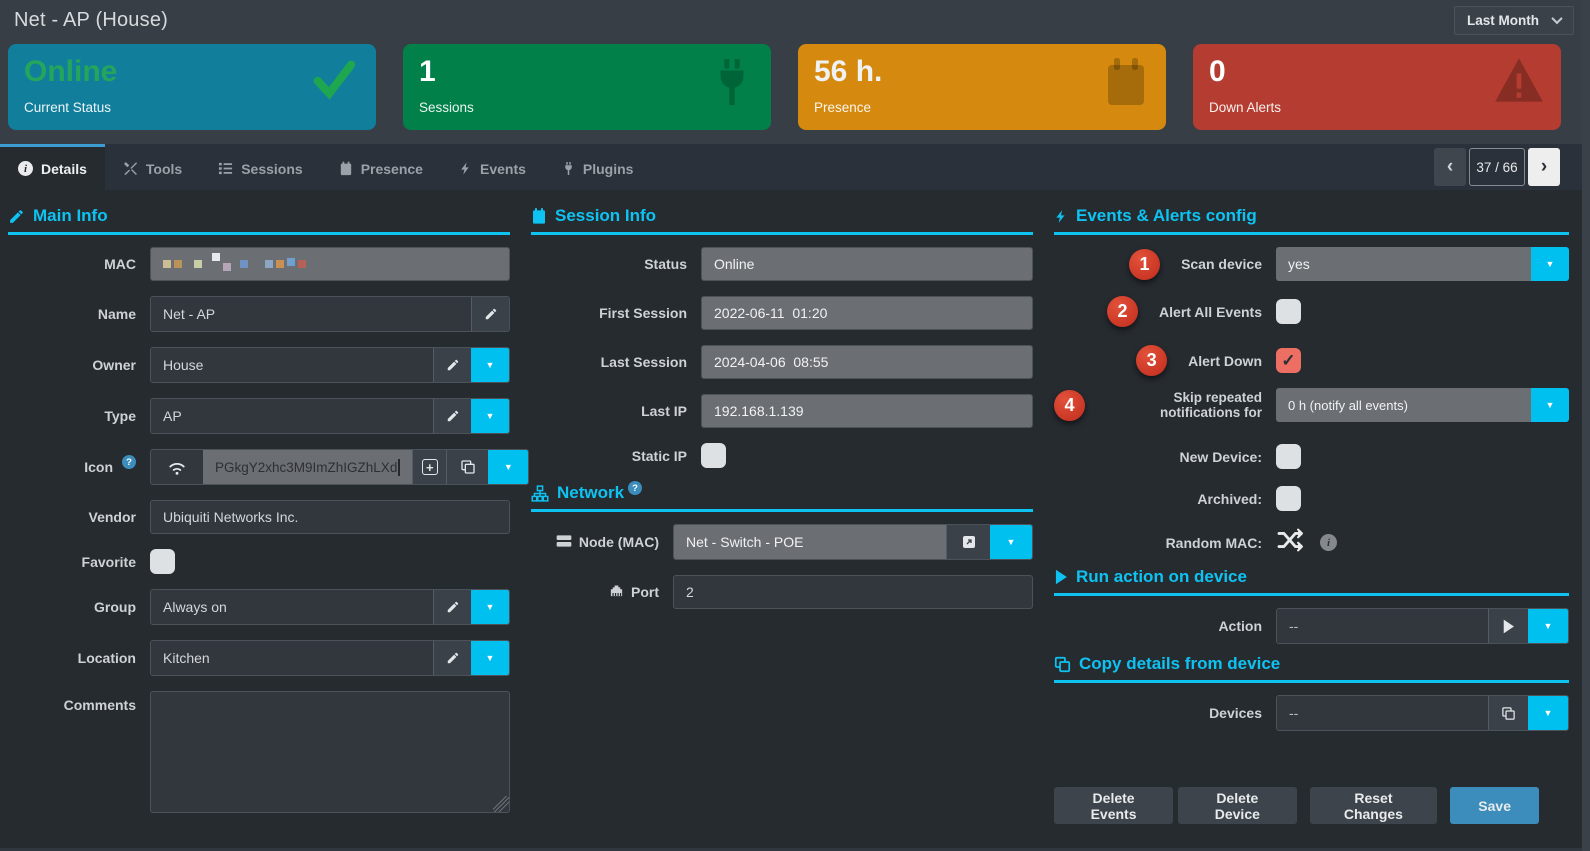 The image size is (1590, 851). Describe the element at coordinates (853, 592) in the screenshot. I see `port-input: 2` at that location.